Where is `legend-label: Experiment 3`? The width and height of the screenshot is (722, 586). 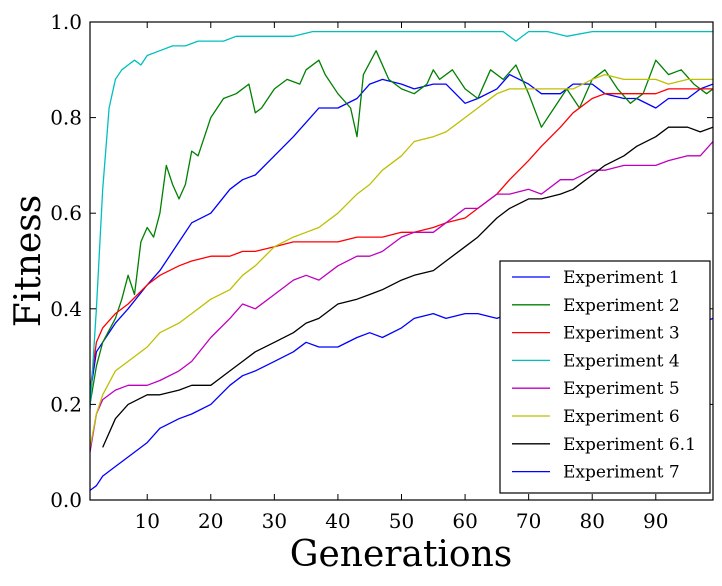
legend-label: Experiment 3 is located at coordinates (621, 334).